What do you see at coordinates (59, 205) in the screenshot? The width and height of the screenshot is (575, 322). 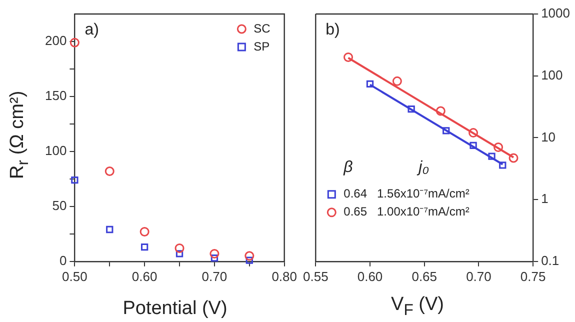 I see `y-tick-label: 50` at bounding box center [59, 205].